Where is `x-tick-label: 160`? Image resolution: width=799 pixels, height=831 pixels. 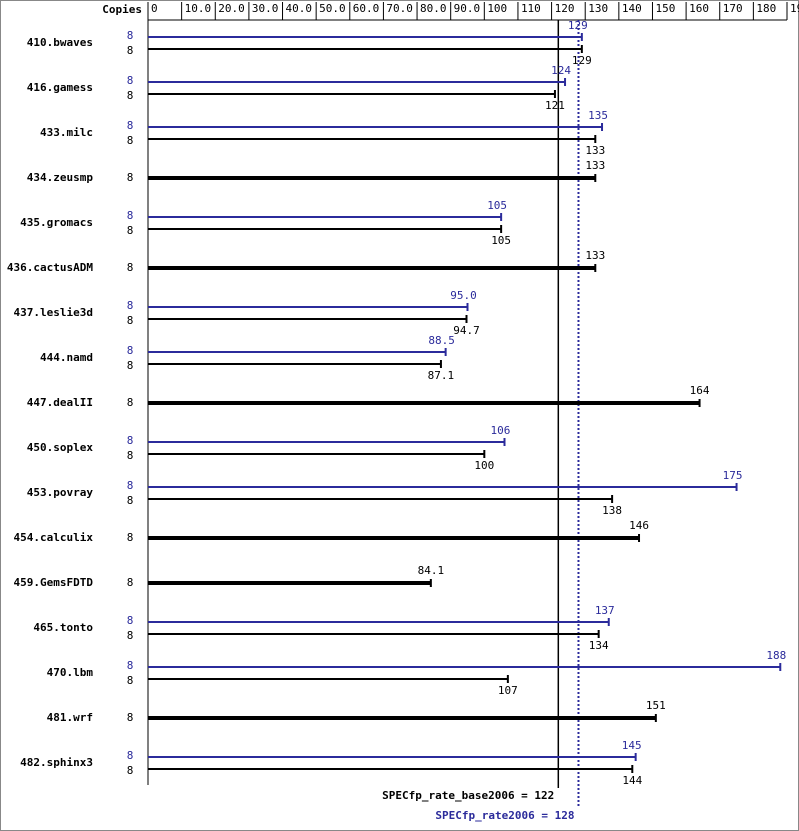 x-tick-label: 160 is located at coordinates (699, 8).